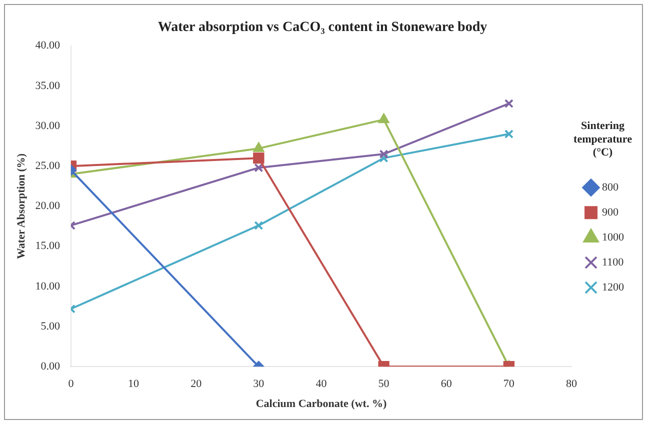  I want to click on y-axis-title: Water Absorption (%), so click(21, 206).